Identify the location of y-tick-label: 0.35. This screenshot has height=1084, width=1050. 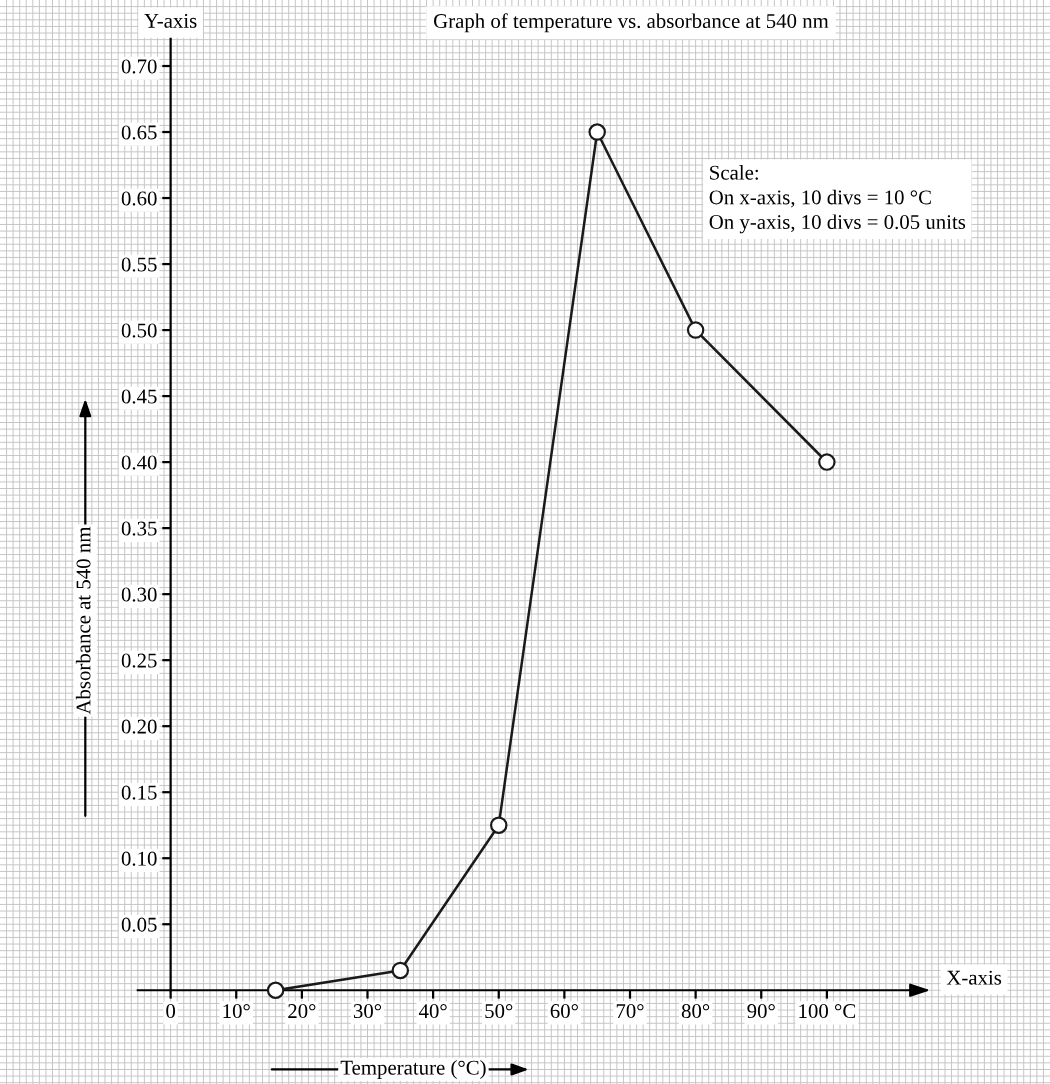
(139, 528).